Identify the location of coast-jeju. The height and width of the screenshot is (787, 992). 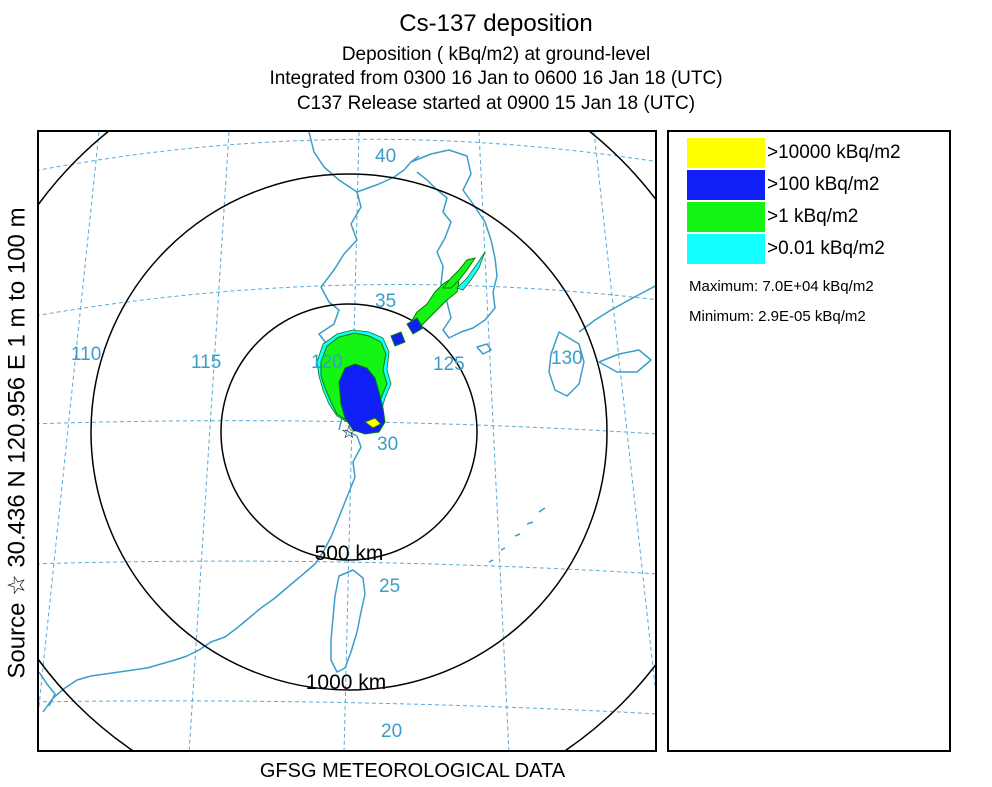
(484, 349).